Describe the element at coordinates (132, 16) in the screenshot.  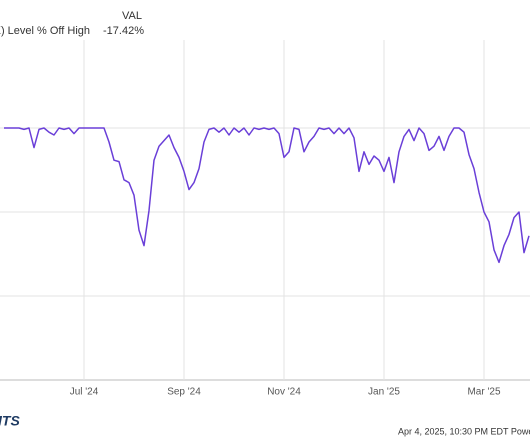
I see `legend-header: VAL` at that location.